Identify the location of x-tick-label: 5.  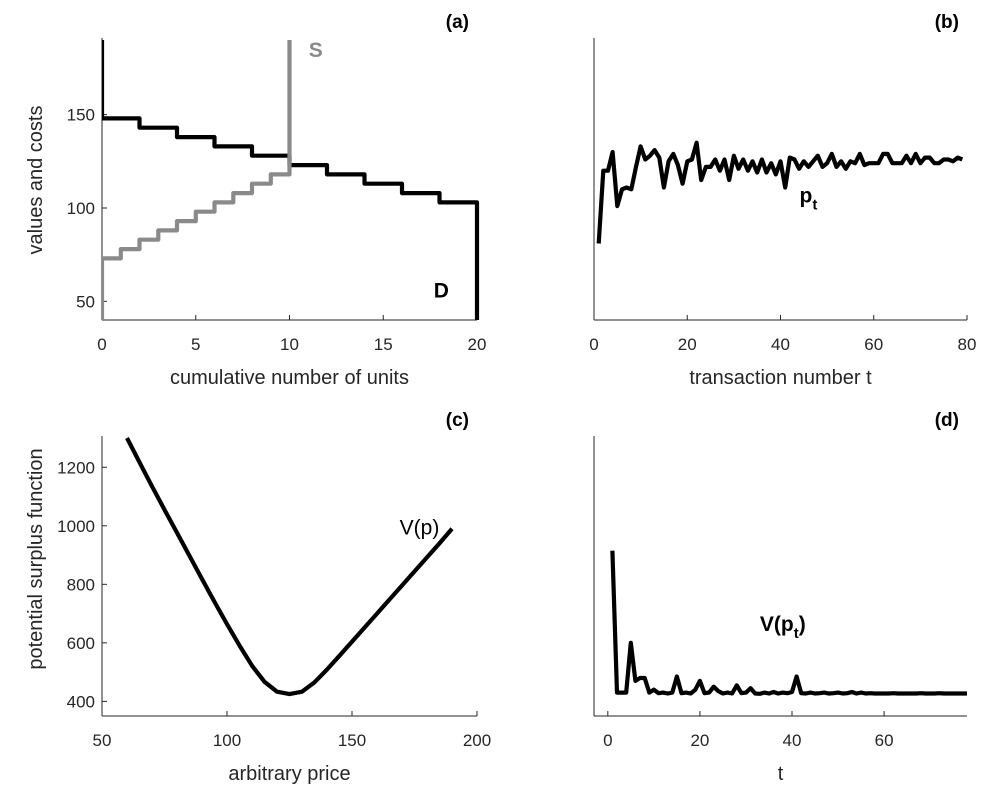
(195, 344).